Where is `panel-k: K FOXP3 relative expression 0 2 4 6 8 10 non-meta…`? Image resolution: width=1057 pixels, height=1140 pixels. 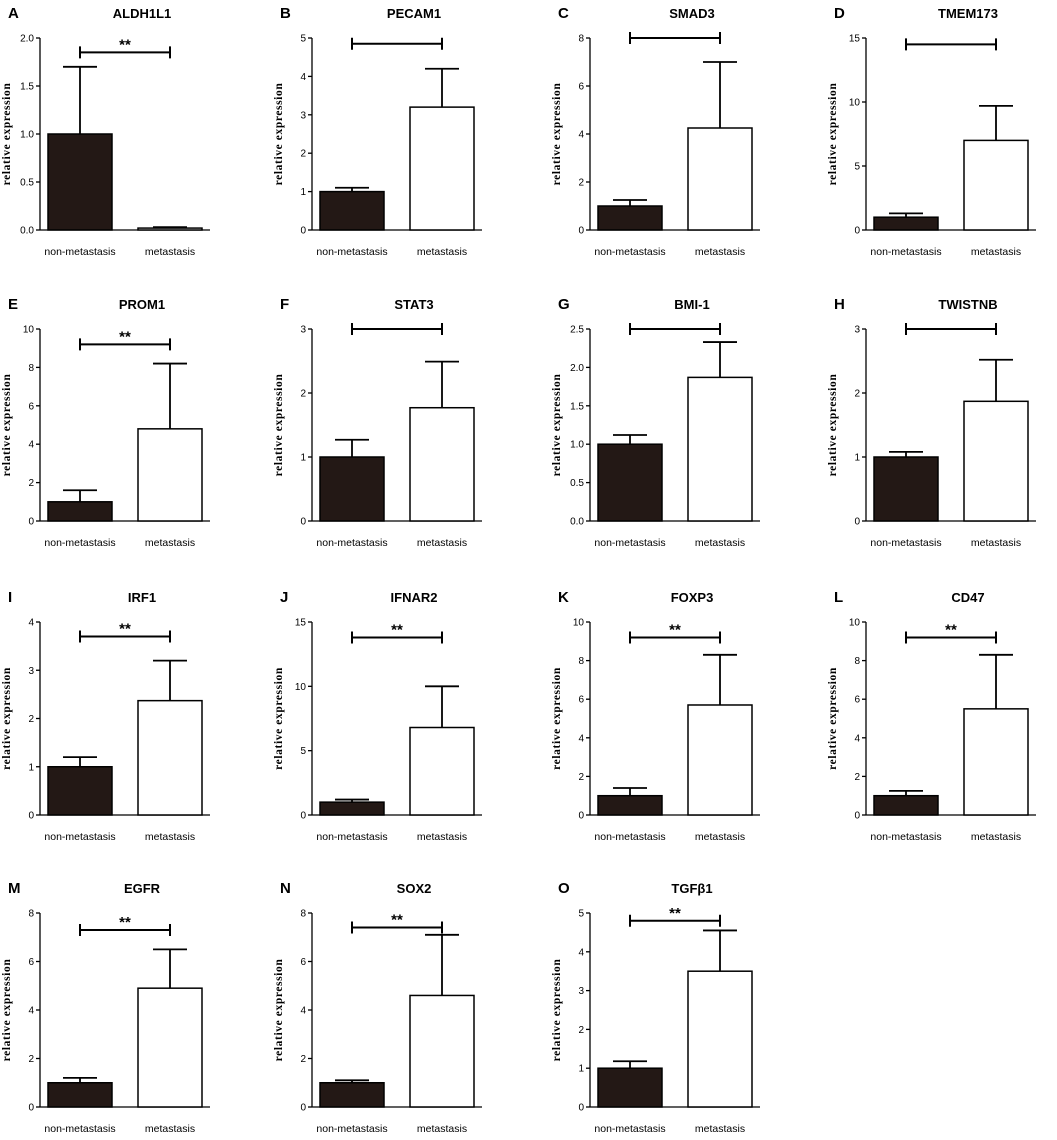
panel-k: K FOXP3 relative expression 0 2 4 6 8 10 non-meta… is located at coordinates (655, 716).